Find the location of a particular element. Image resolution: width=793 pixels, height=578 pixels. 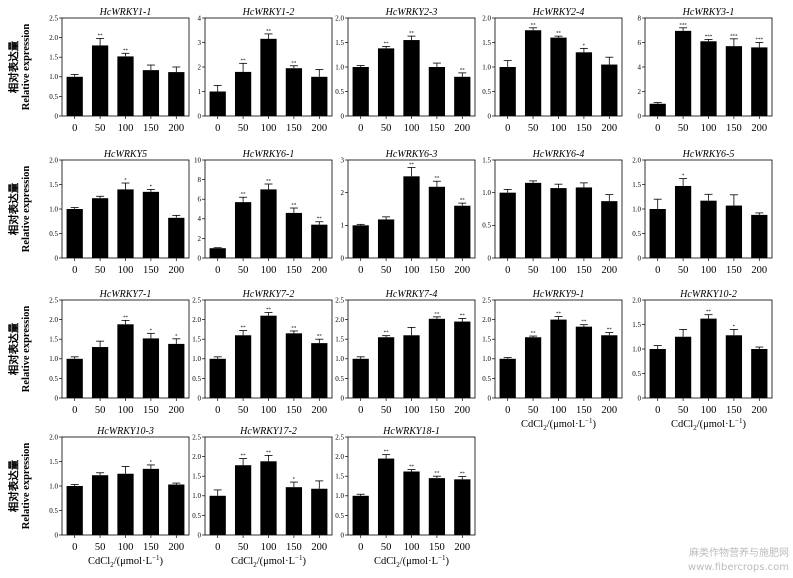

panel-title: HcWRKY2-3 is located at coordinates (411, 12).